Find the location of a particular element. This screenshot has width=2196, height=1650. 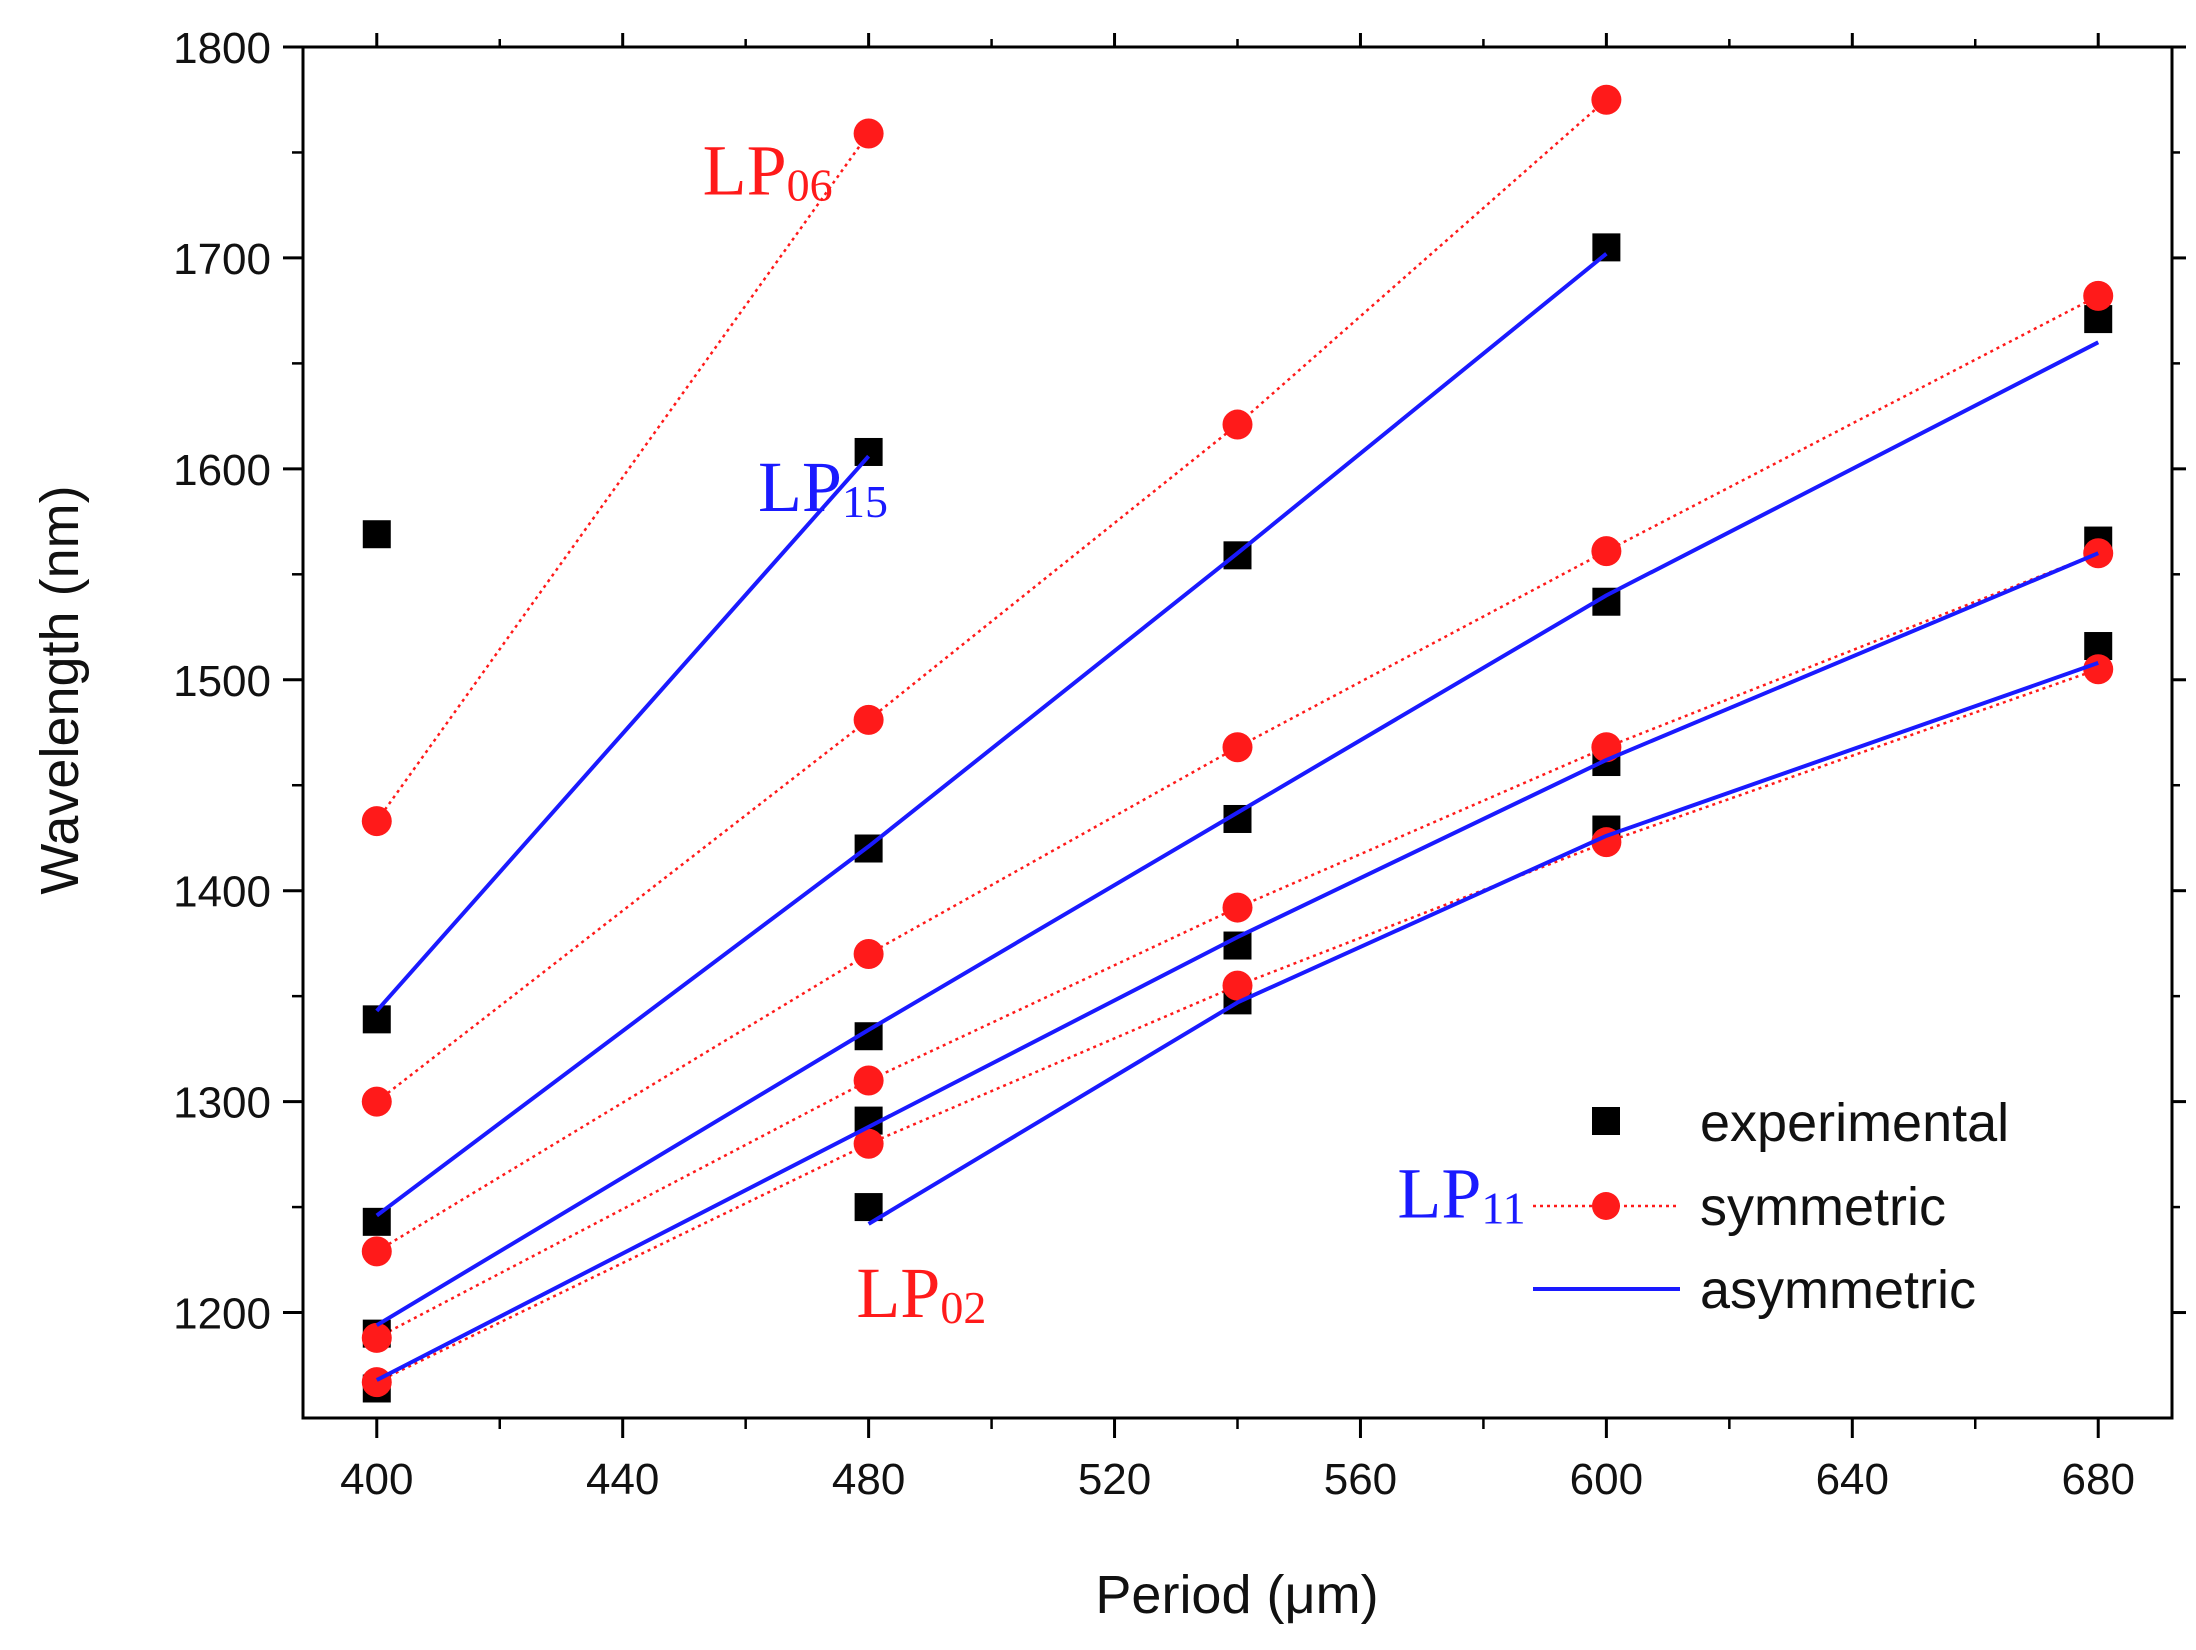

x-tick-label-680: 680 is located at coordinates (2098, 1479).